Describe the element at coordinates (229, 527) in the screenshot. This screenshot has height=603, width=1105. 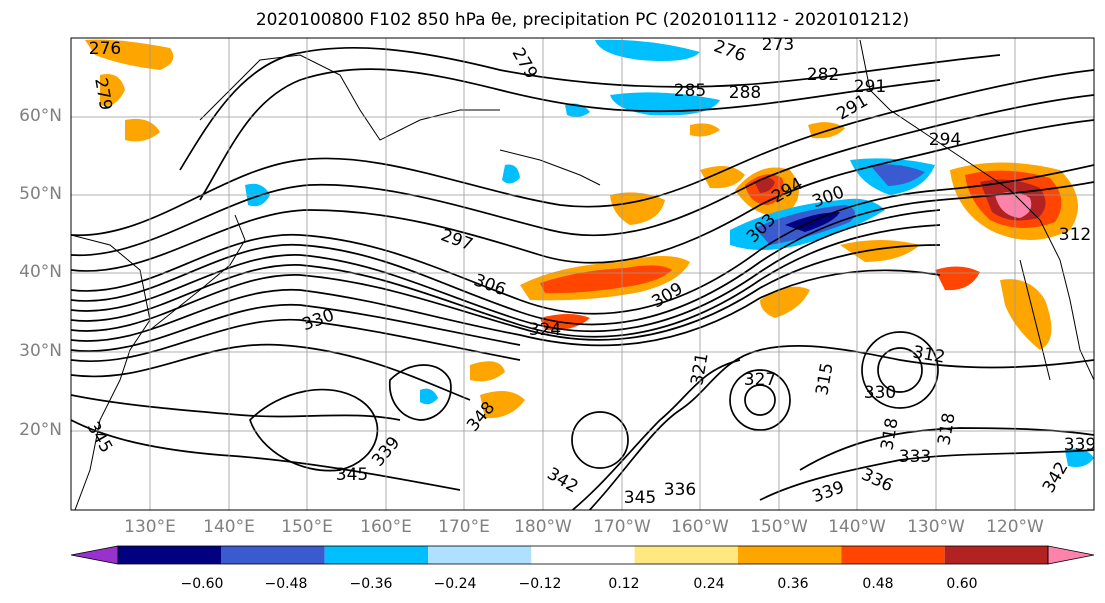
I see `lon-label: 140°E` at that location.